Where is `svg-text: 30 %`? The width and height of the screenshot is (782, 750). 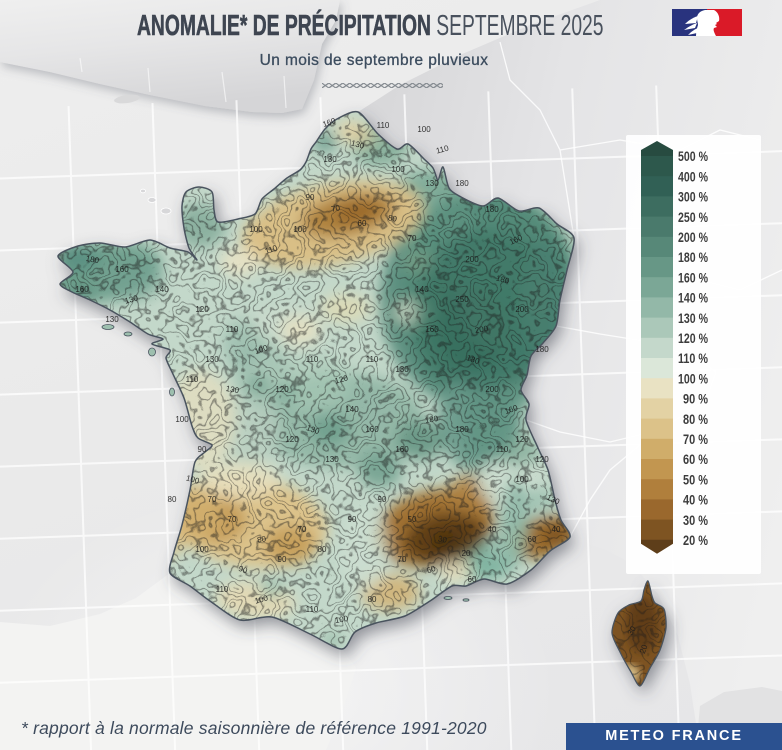
svg-text: 30 % is located at coordinates (695, 520).